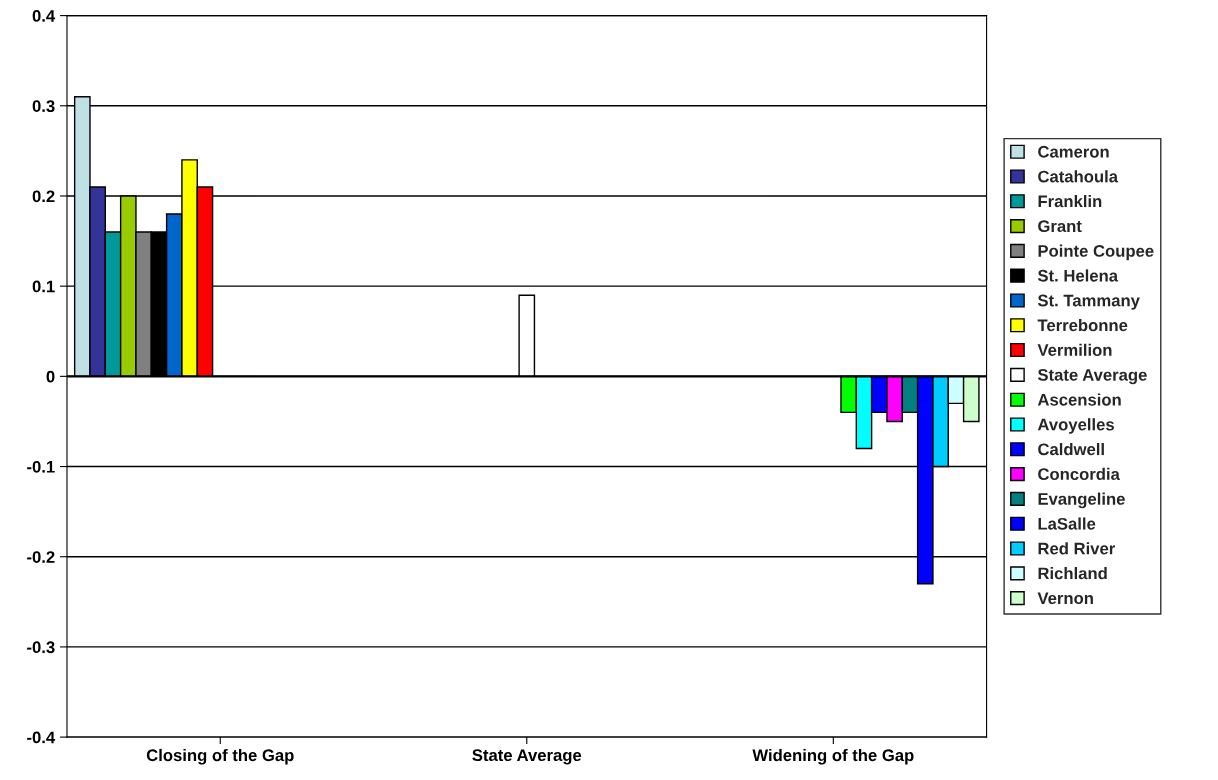 Image resolution: width=1218 pixels, height=780 pixels. What do you see at coordinates (1075, 426) in the screenshot?
I see `legend-label: Avoyelles` at bounding box center [1075, 426].